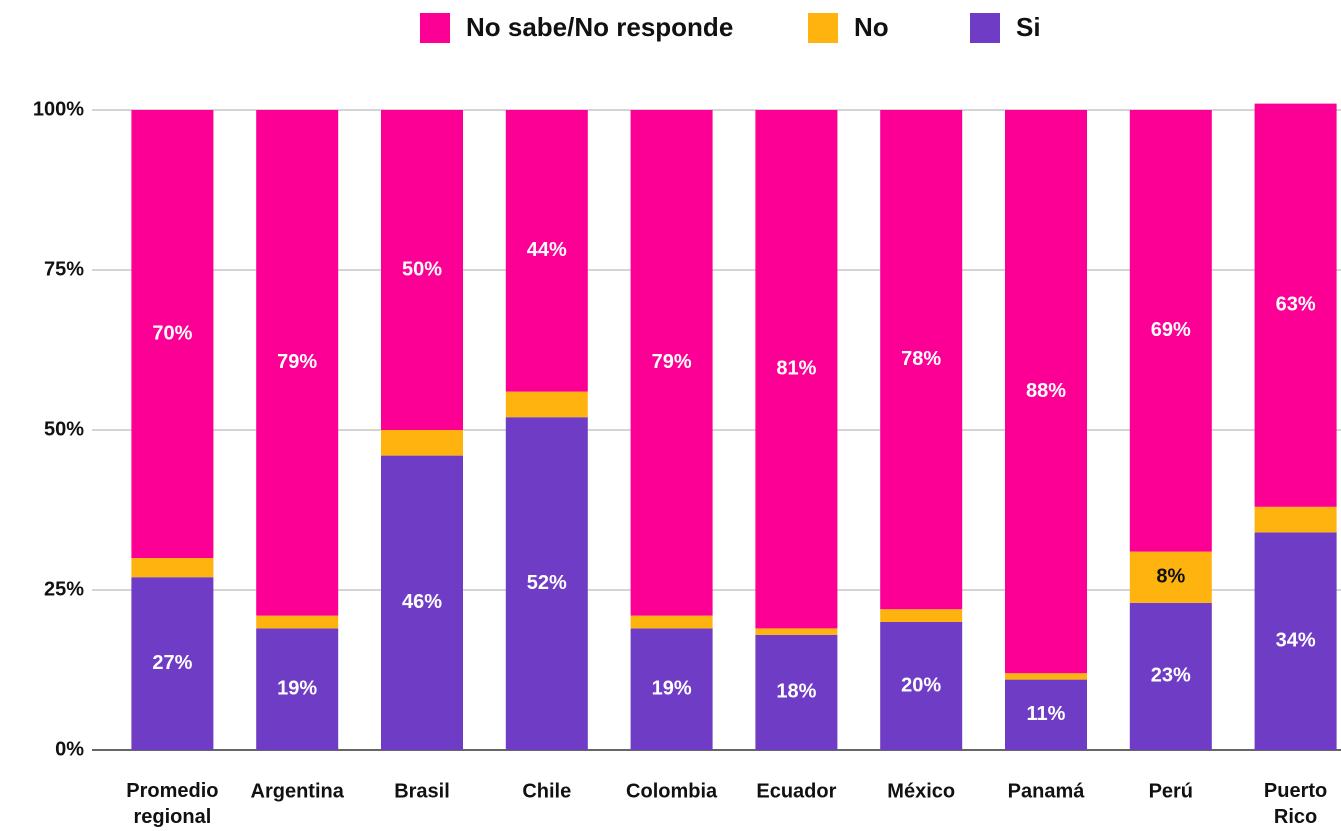 This screenshot has width=1341, height=831. What do you see at coordinates (64, 269) in the screenshot?
I see `y-tick-label: 75%` at bounding box center [64, 269].